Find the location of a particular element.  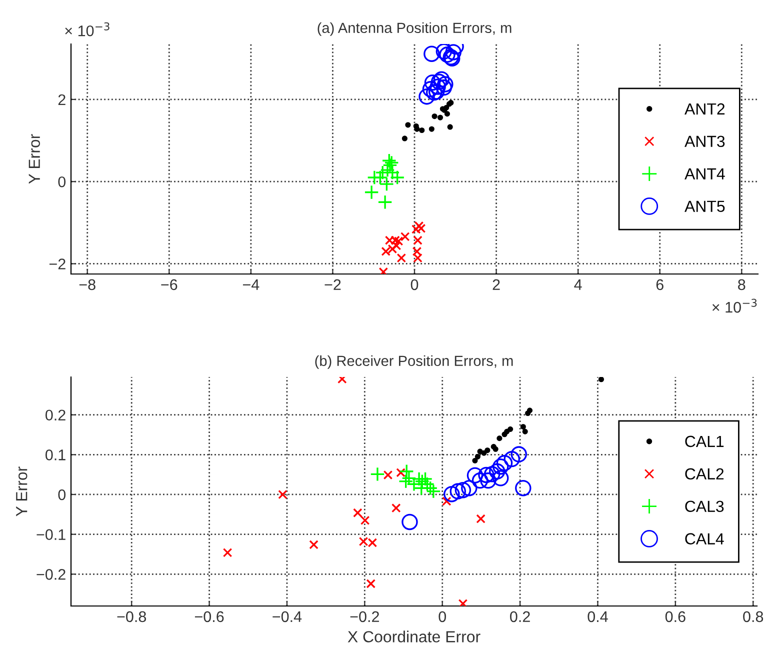

x-tick-label: −0.8 is located at coordinates (131, 616).